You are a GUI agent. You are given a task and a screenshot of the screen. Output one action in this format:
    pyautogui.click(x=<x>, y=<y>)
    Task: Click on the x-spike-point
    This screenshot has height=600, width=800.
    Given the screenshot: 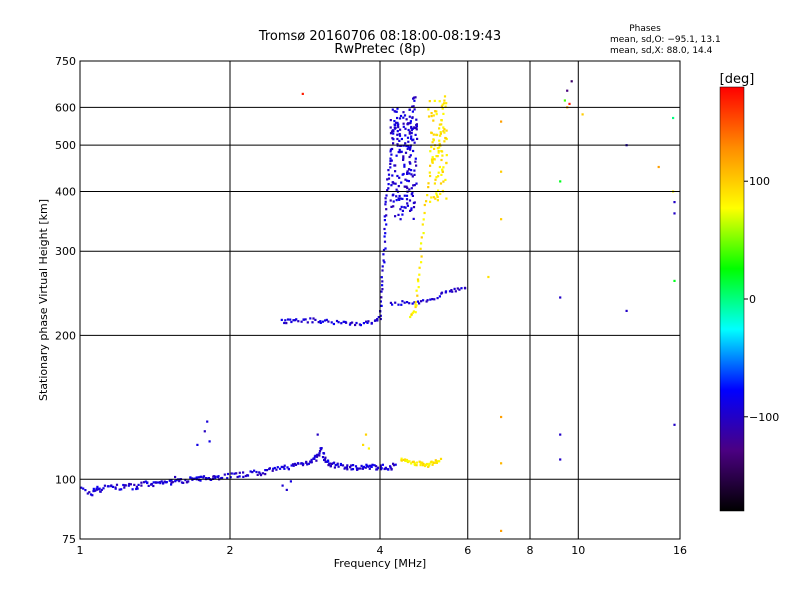 What is the action you would take?
    pyautogui.click(x=366, y=434)
    